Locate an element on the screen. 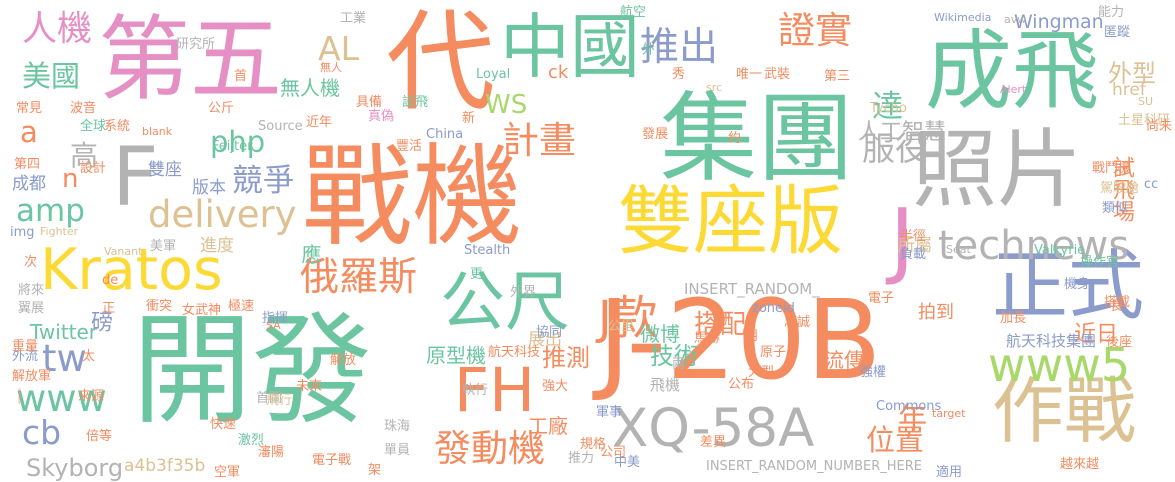 This screenshot has height=482, width=1175. word-cloud-word: 首圖 is located at coordinates (269, 398).